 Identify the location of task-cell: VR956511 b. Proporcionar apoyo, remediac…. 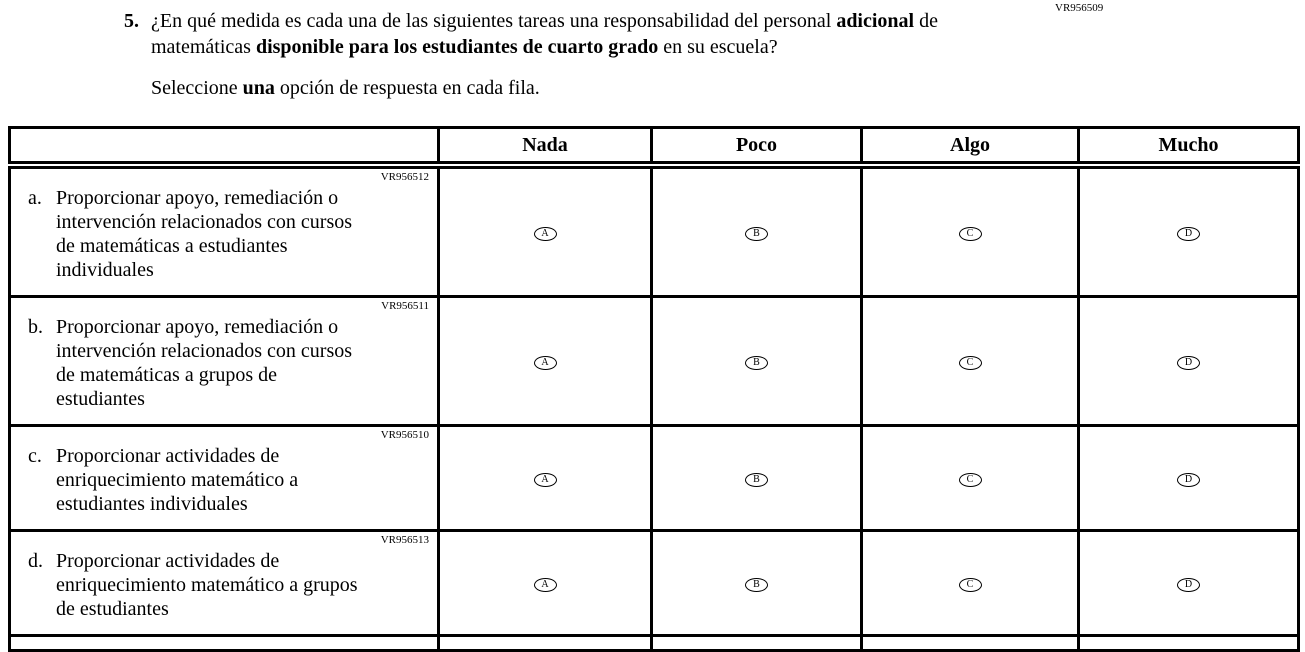
(224, 361).